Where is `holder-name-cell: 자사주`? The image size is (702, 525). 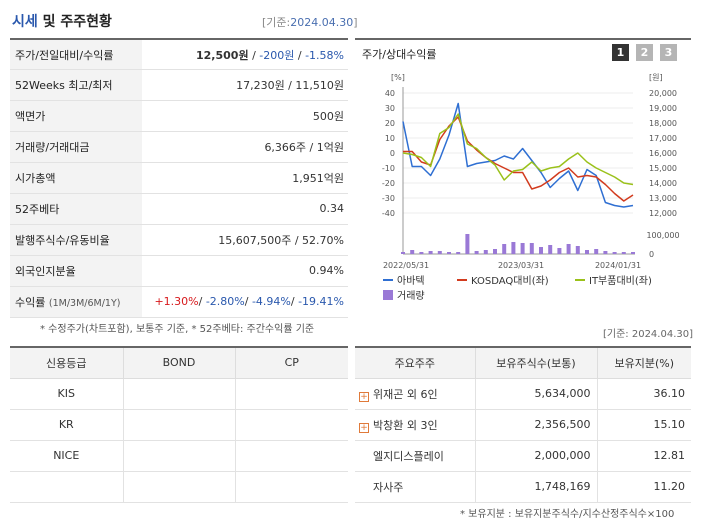
holder-name-cell: 자사주 is located at coordinates (415, 487).